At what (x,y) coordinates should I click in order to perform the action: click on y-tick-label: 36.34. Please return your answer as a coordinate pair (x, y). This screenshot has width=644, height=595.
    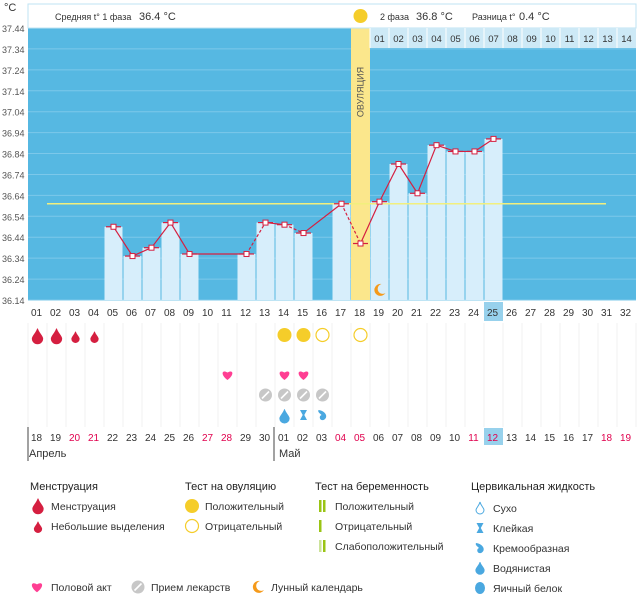
    Looking at the image, I should click on (13, 259).